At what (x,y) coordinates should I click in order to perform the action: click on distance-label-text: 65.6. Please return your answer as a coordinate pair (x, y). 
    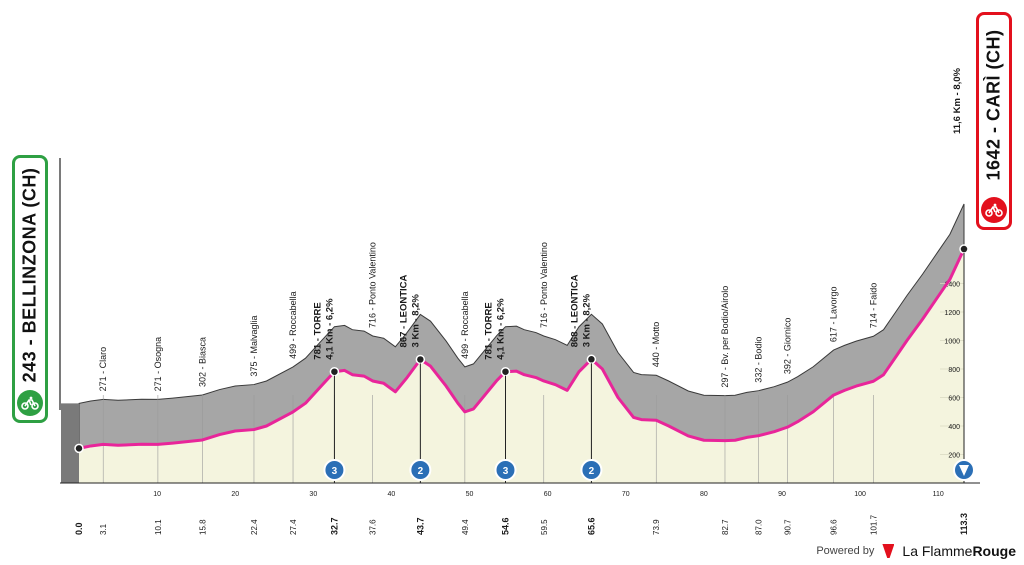
    Looking at the image, I should click on (591, 526).